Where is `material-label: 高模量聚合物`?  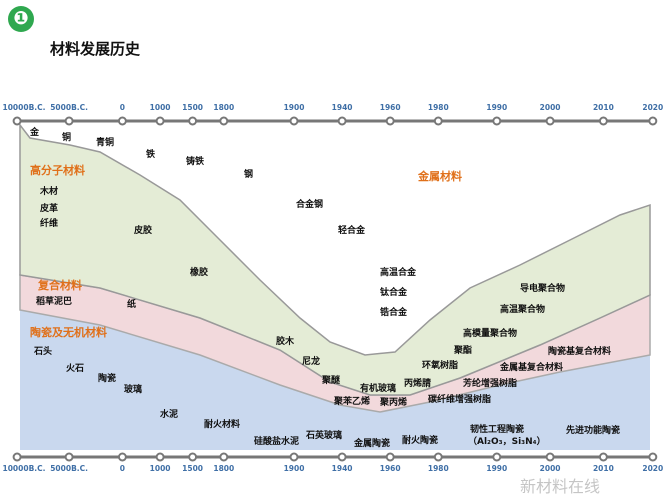 material-label: 高模量聚合物 is located at coordinates (490, 334).